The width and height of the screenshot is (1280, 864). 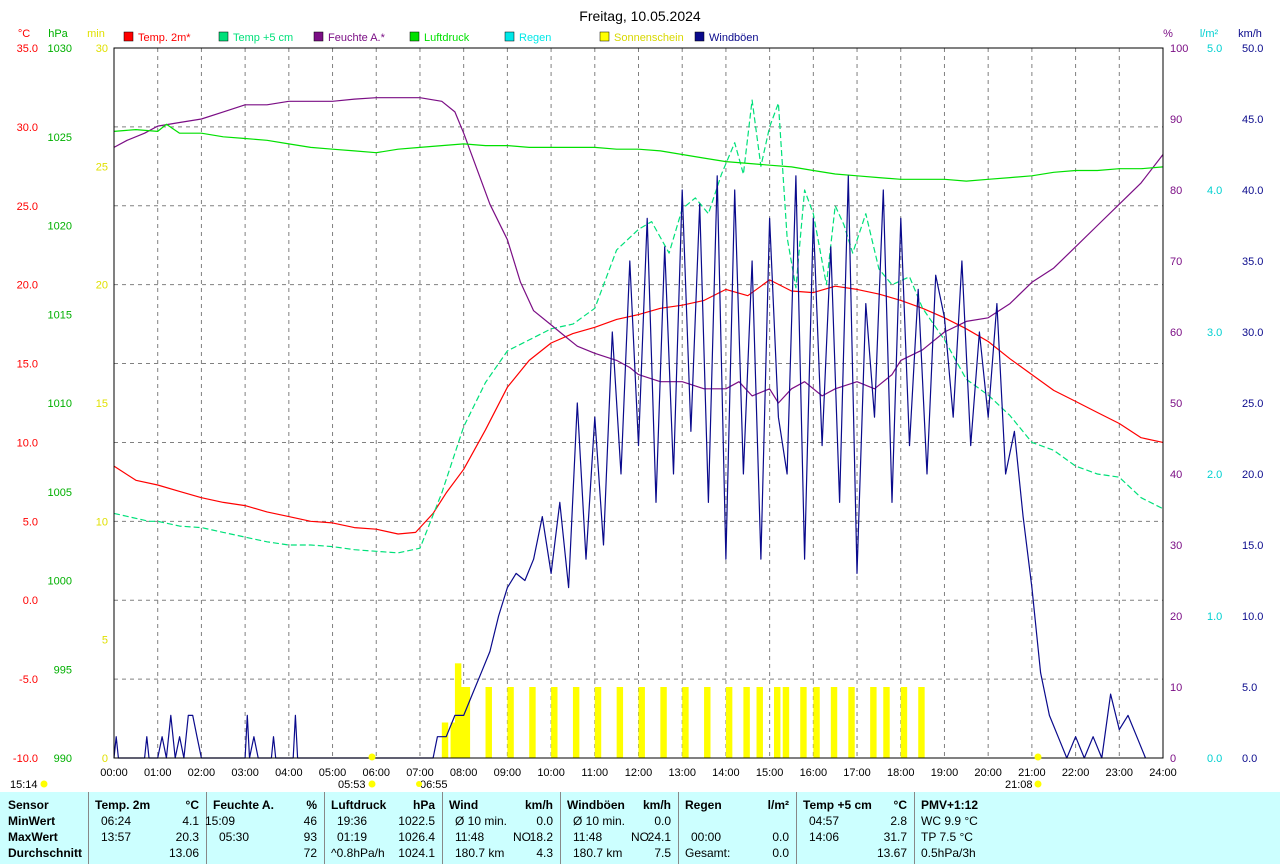 I want to click on y-tick-temp: 5.0, so click(x=30, y=522).